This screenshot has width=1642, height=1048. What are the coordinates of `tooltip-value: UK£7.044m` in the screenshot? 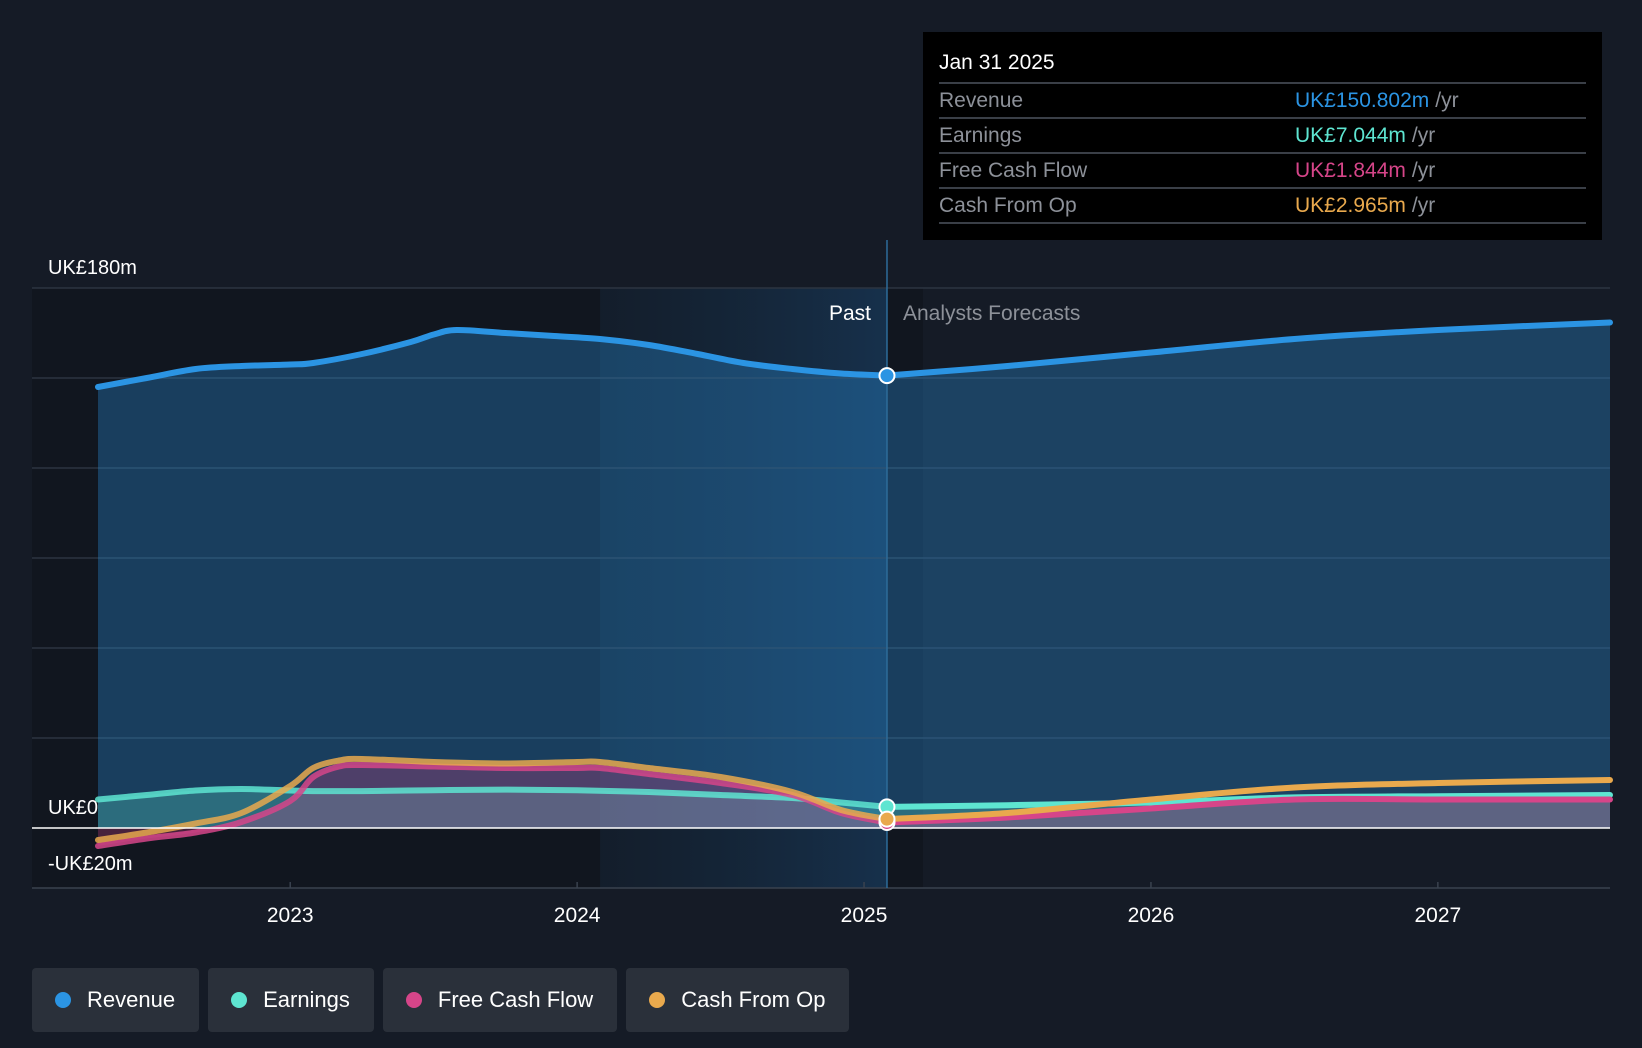 It's located at (1350, 135).